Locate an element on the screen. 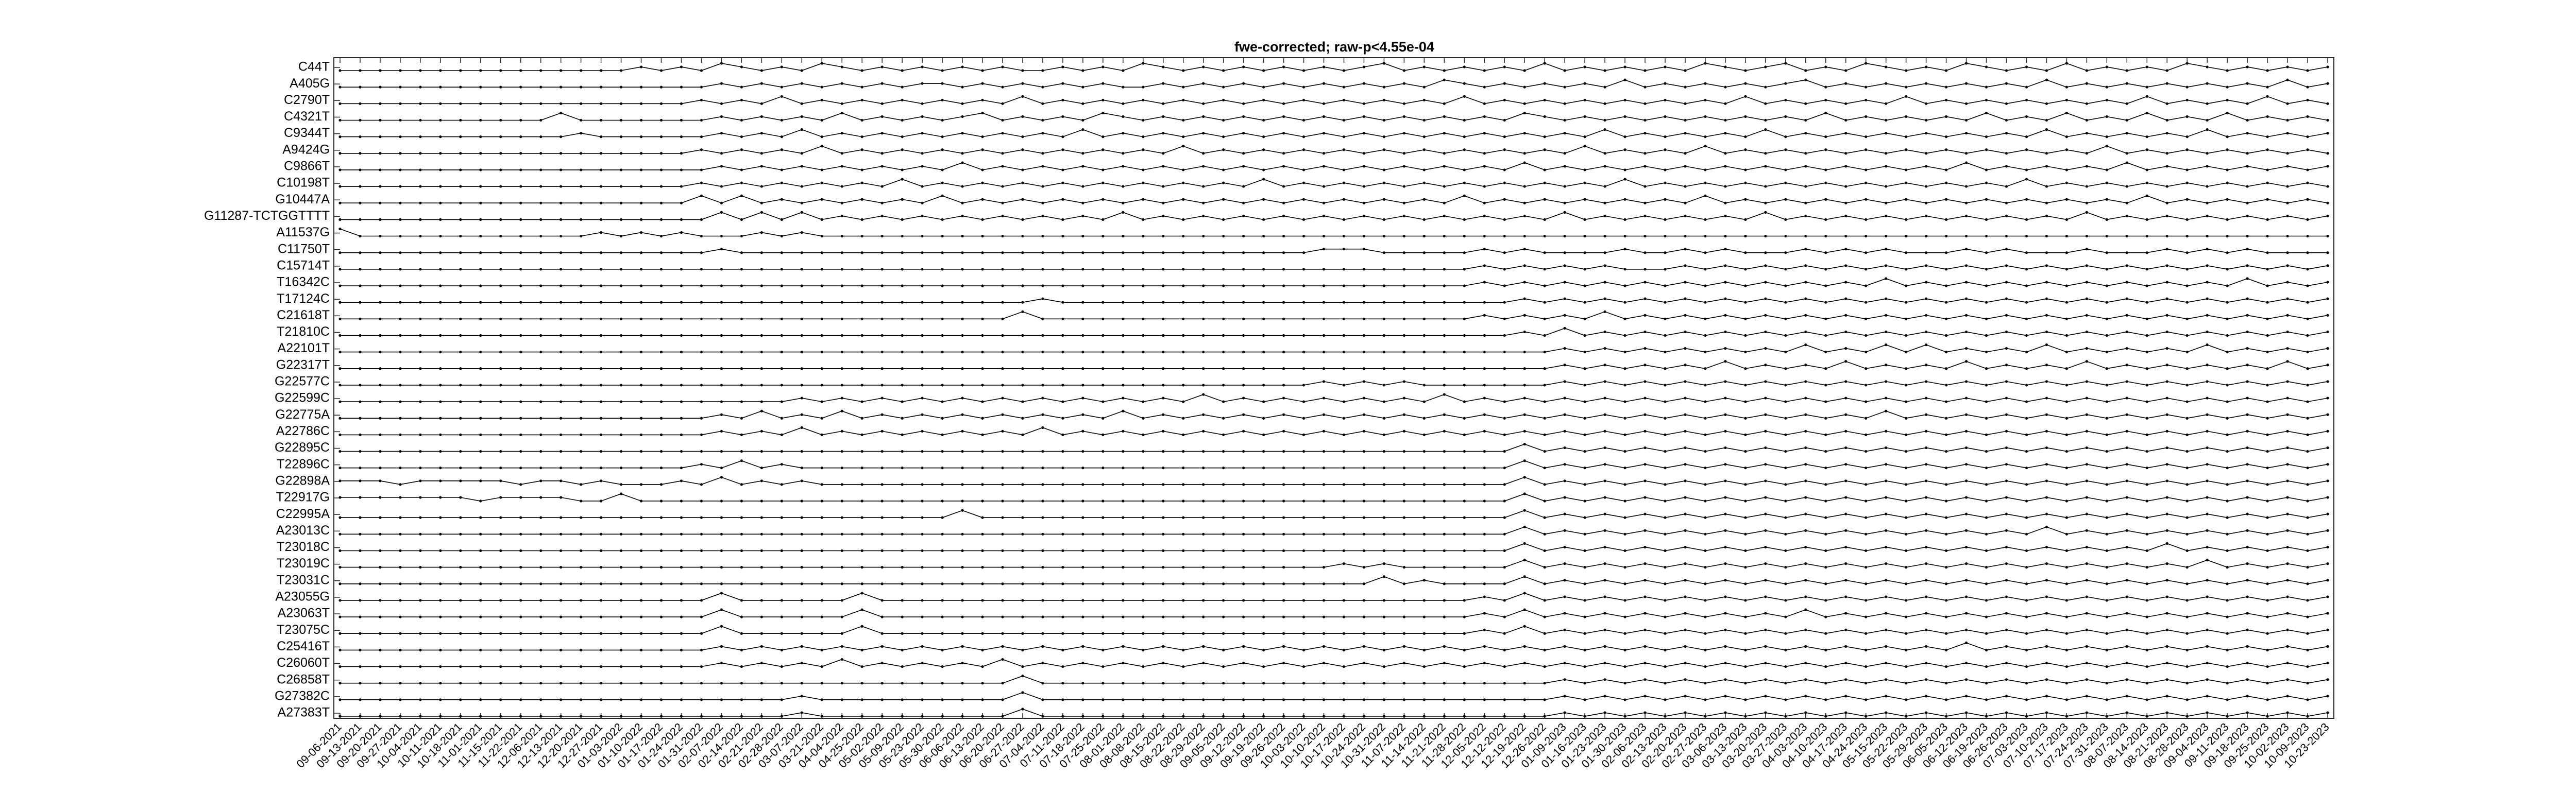 The width and height of the screenshot is (2576, 810). series-label: G22577C is located at coordinates (302, 381).